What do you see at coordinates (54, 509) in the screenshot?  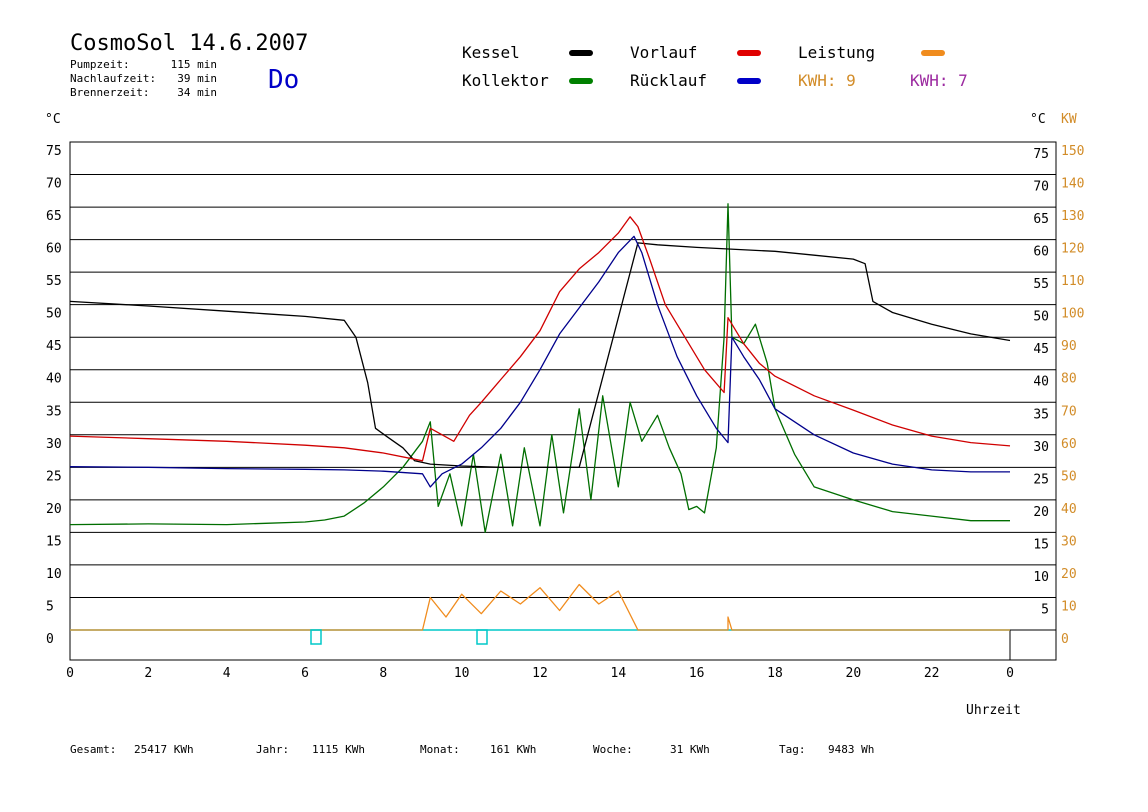 I see `left-tick-label: 20` at bounding box center [54, 509].